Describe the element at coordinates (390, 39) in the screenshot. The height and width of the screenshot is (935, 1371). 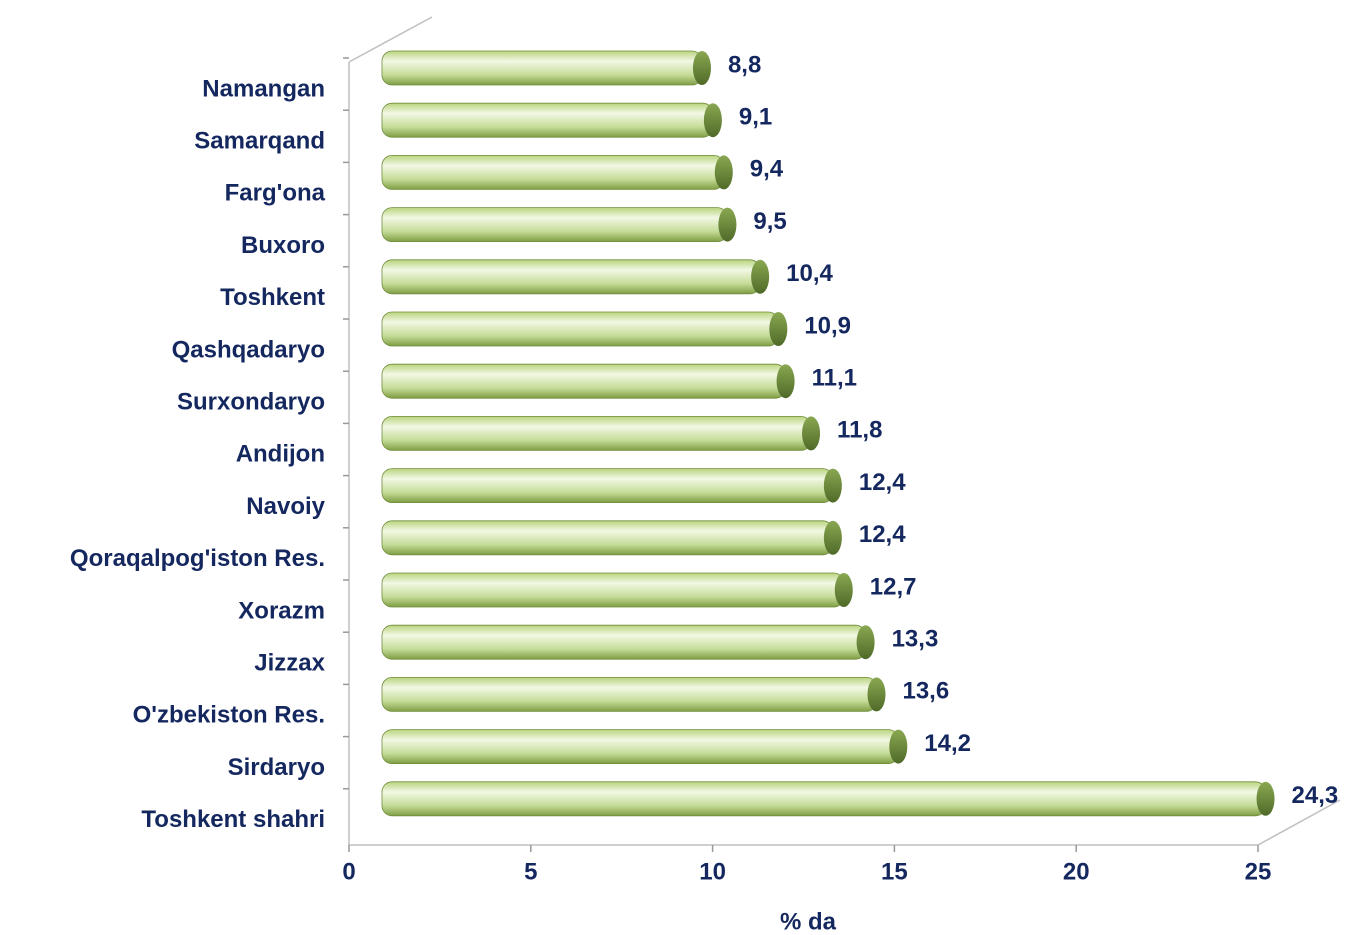
I see `back-edge` at that location.